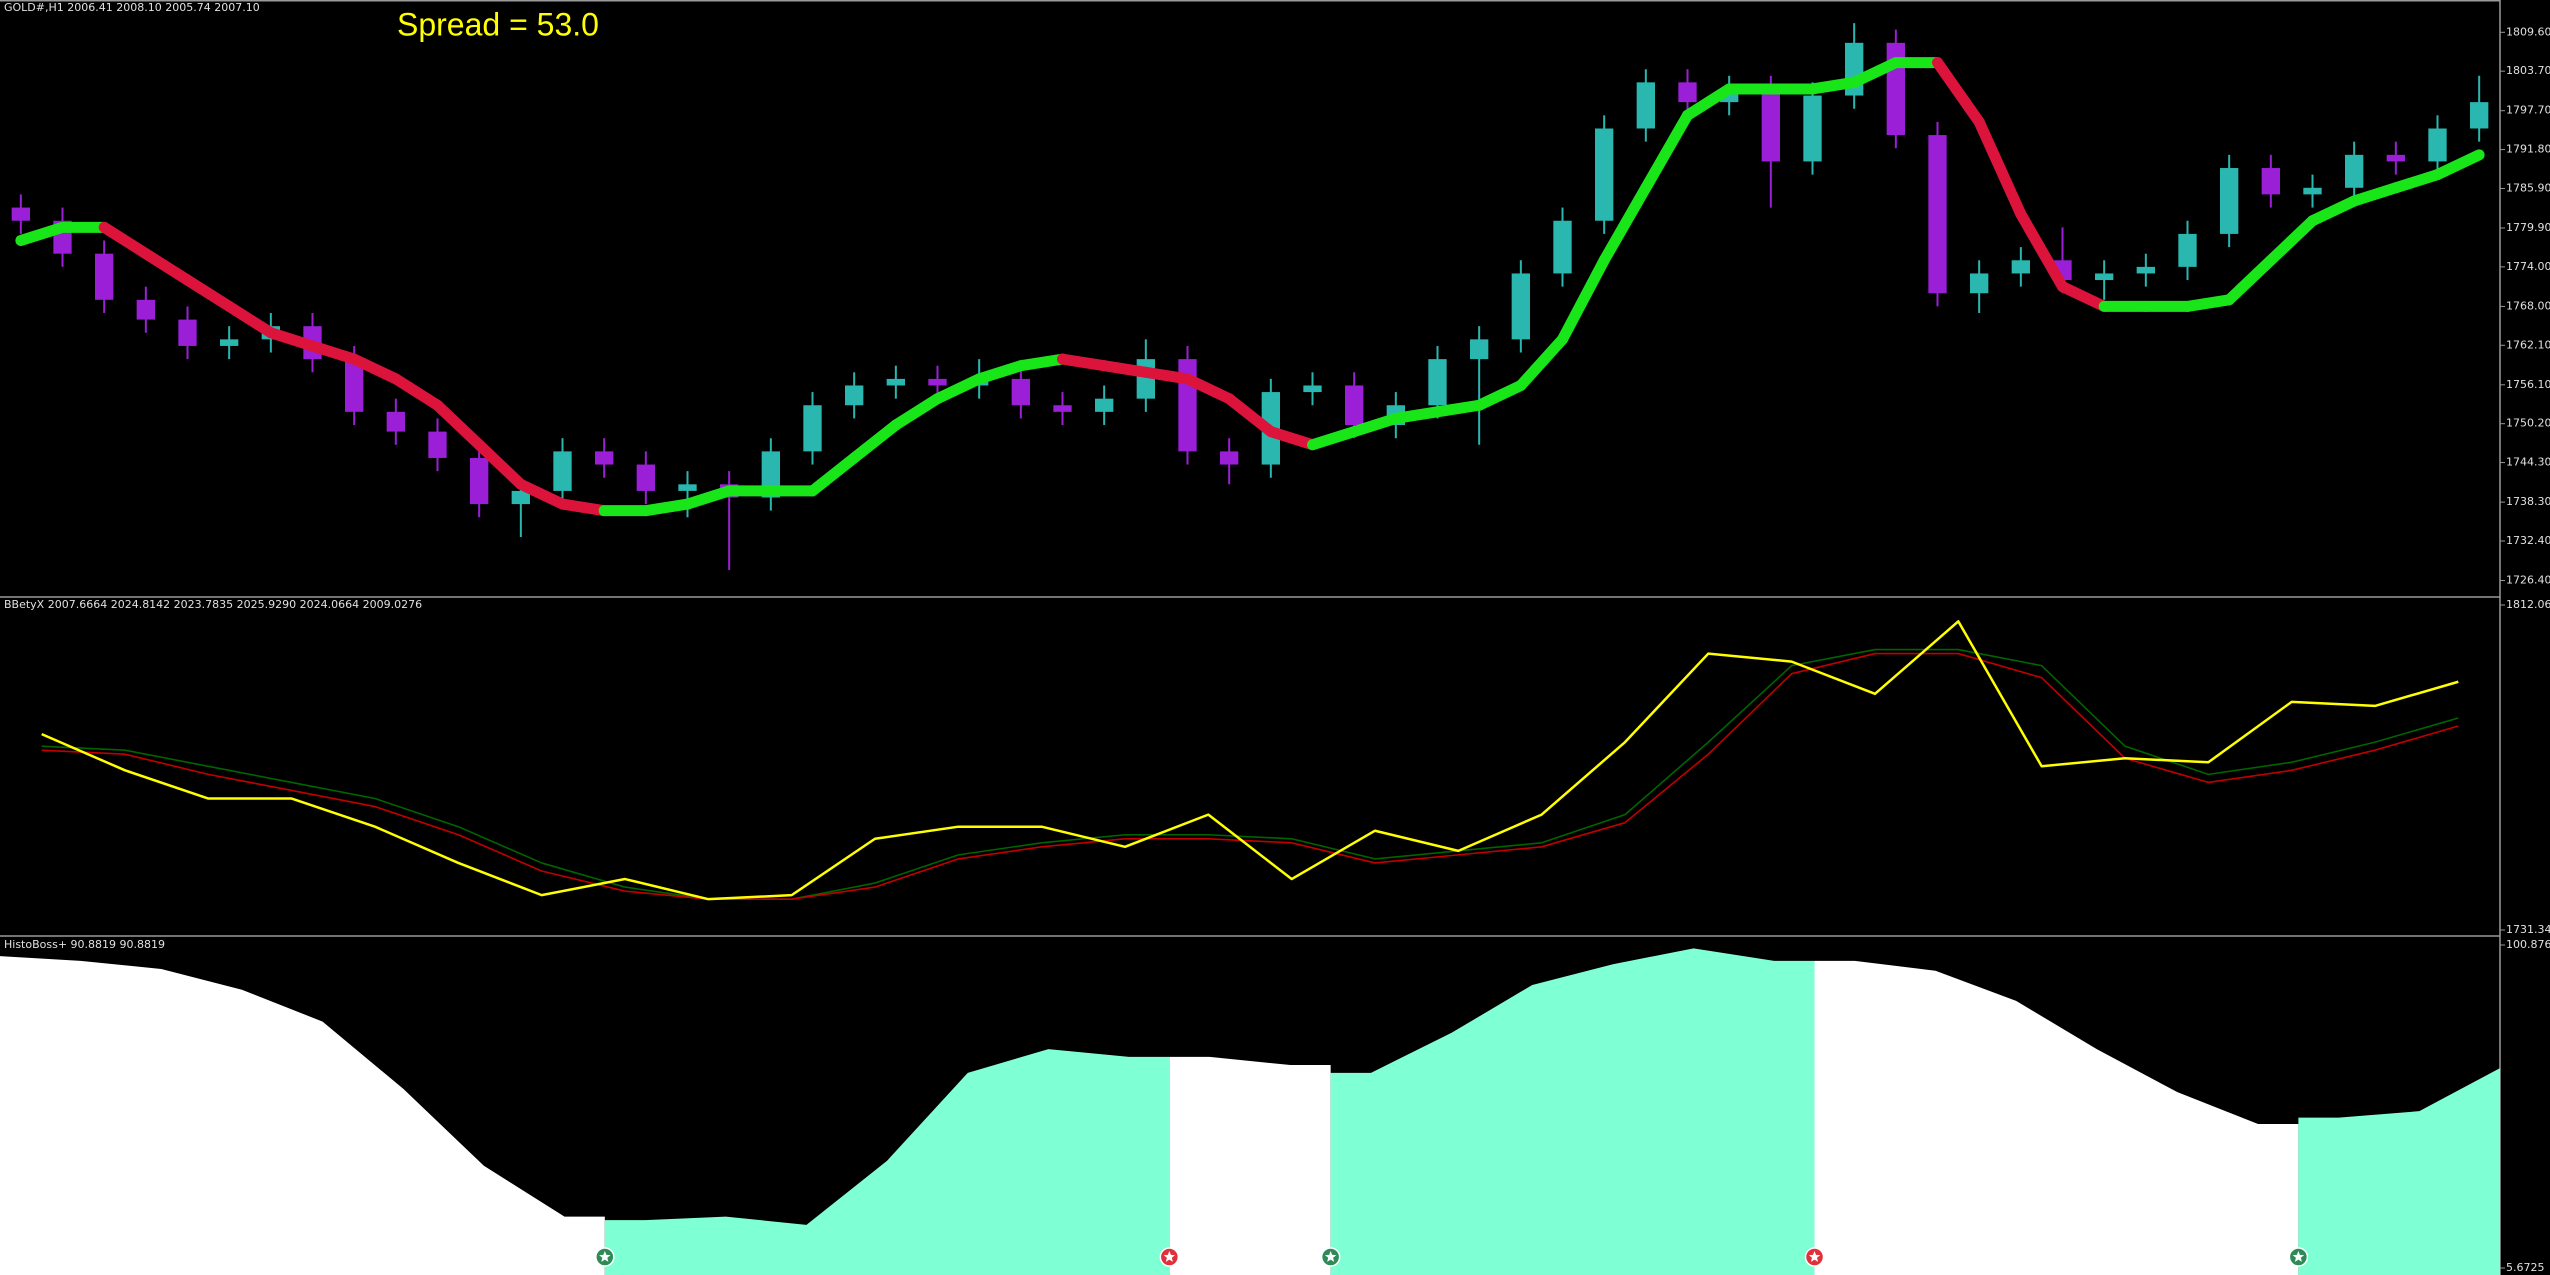  What do you see at coordinates (2528, 187) in the screenshot?
I see `y-tick-label: 1785.90` at bounding box center [2528, 187].